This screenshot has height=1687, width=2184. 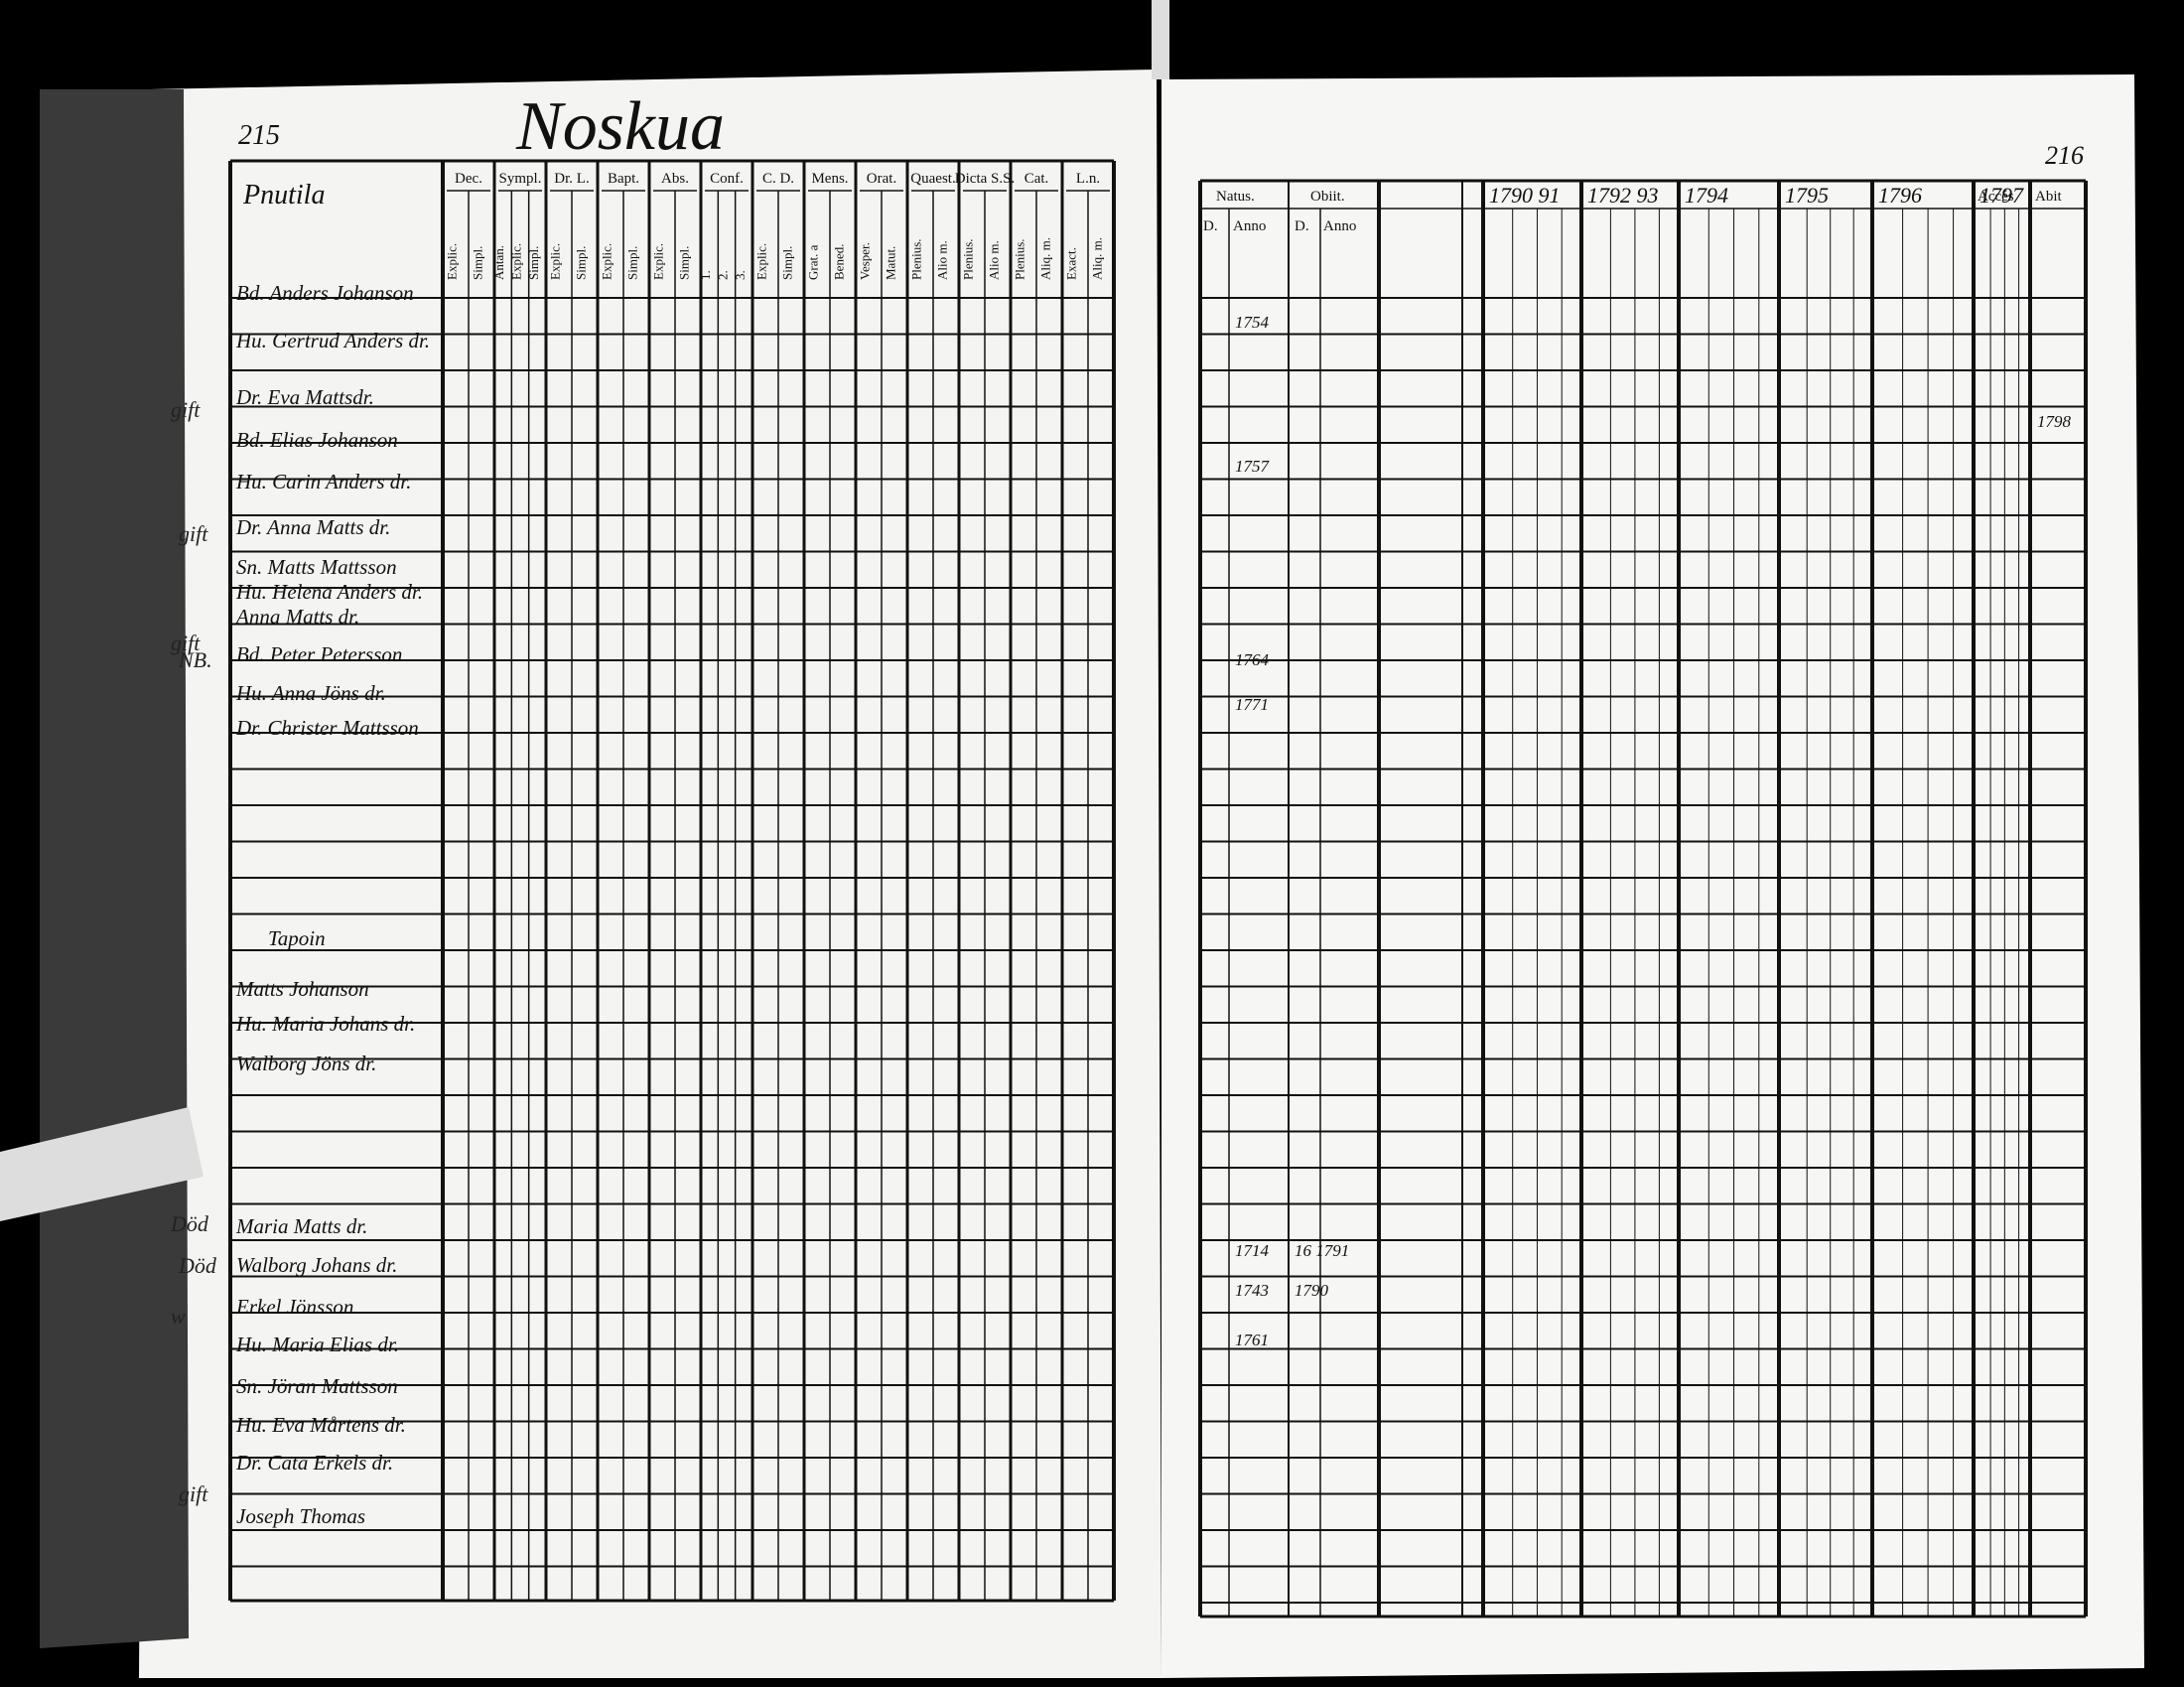 I want to click on birth-year: 1757, so click(x=1253, y=466).